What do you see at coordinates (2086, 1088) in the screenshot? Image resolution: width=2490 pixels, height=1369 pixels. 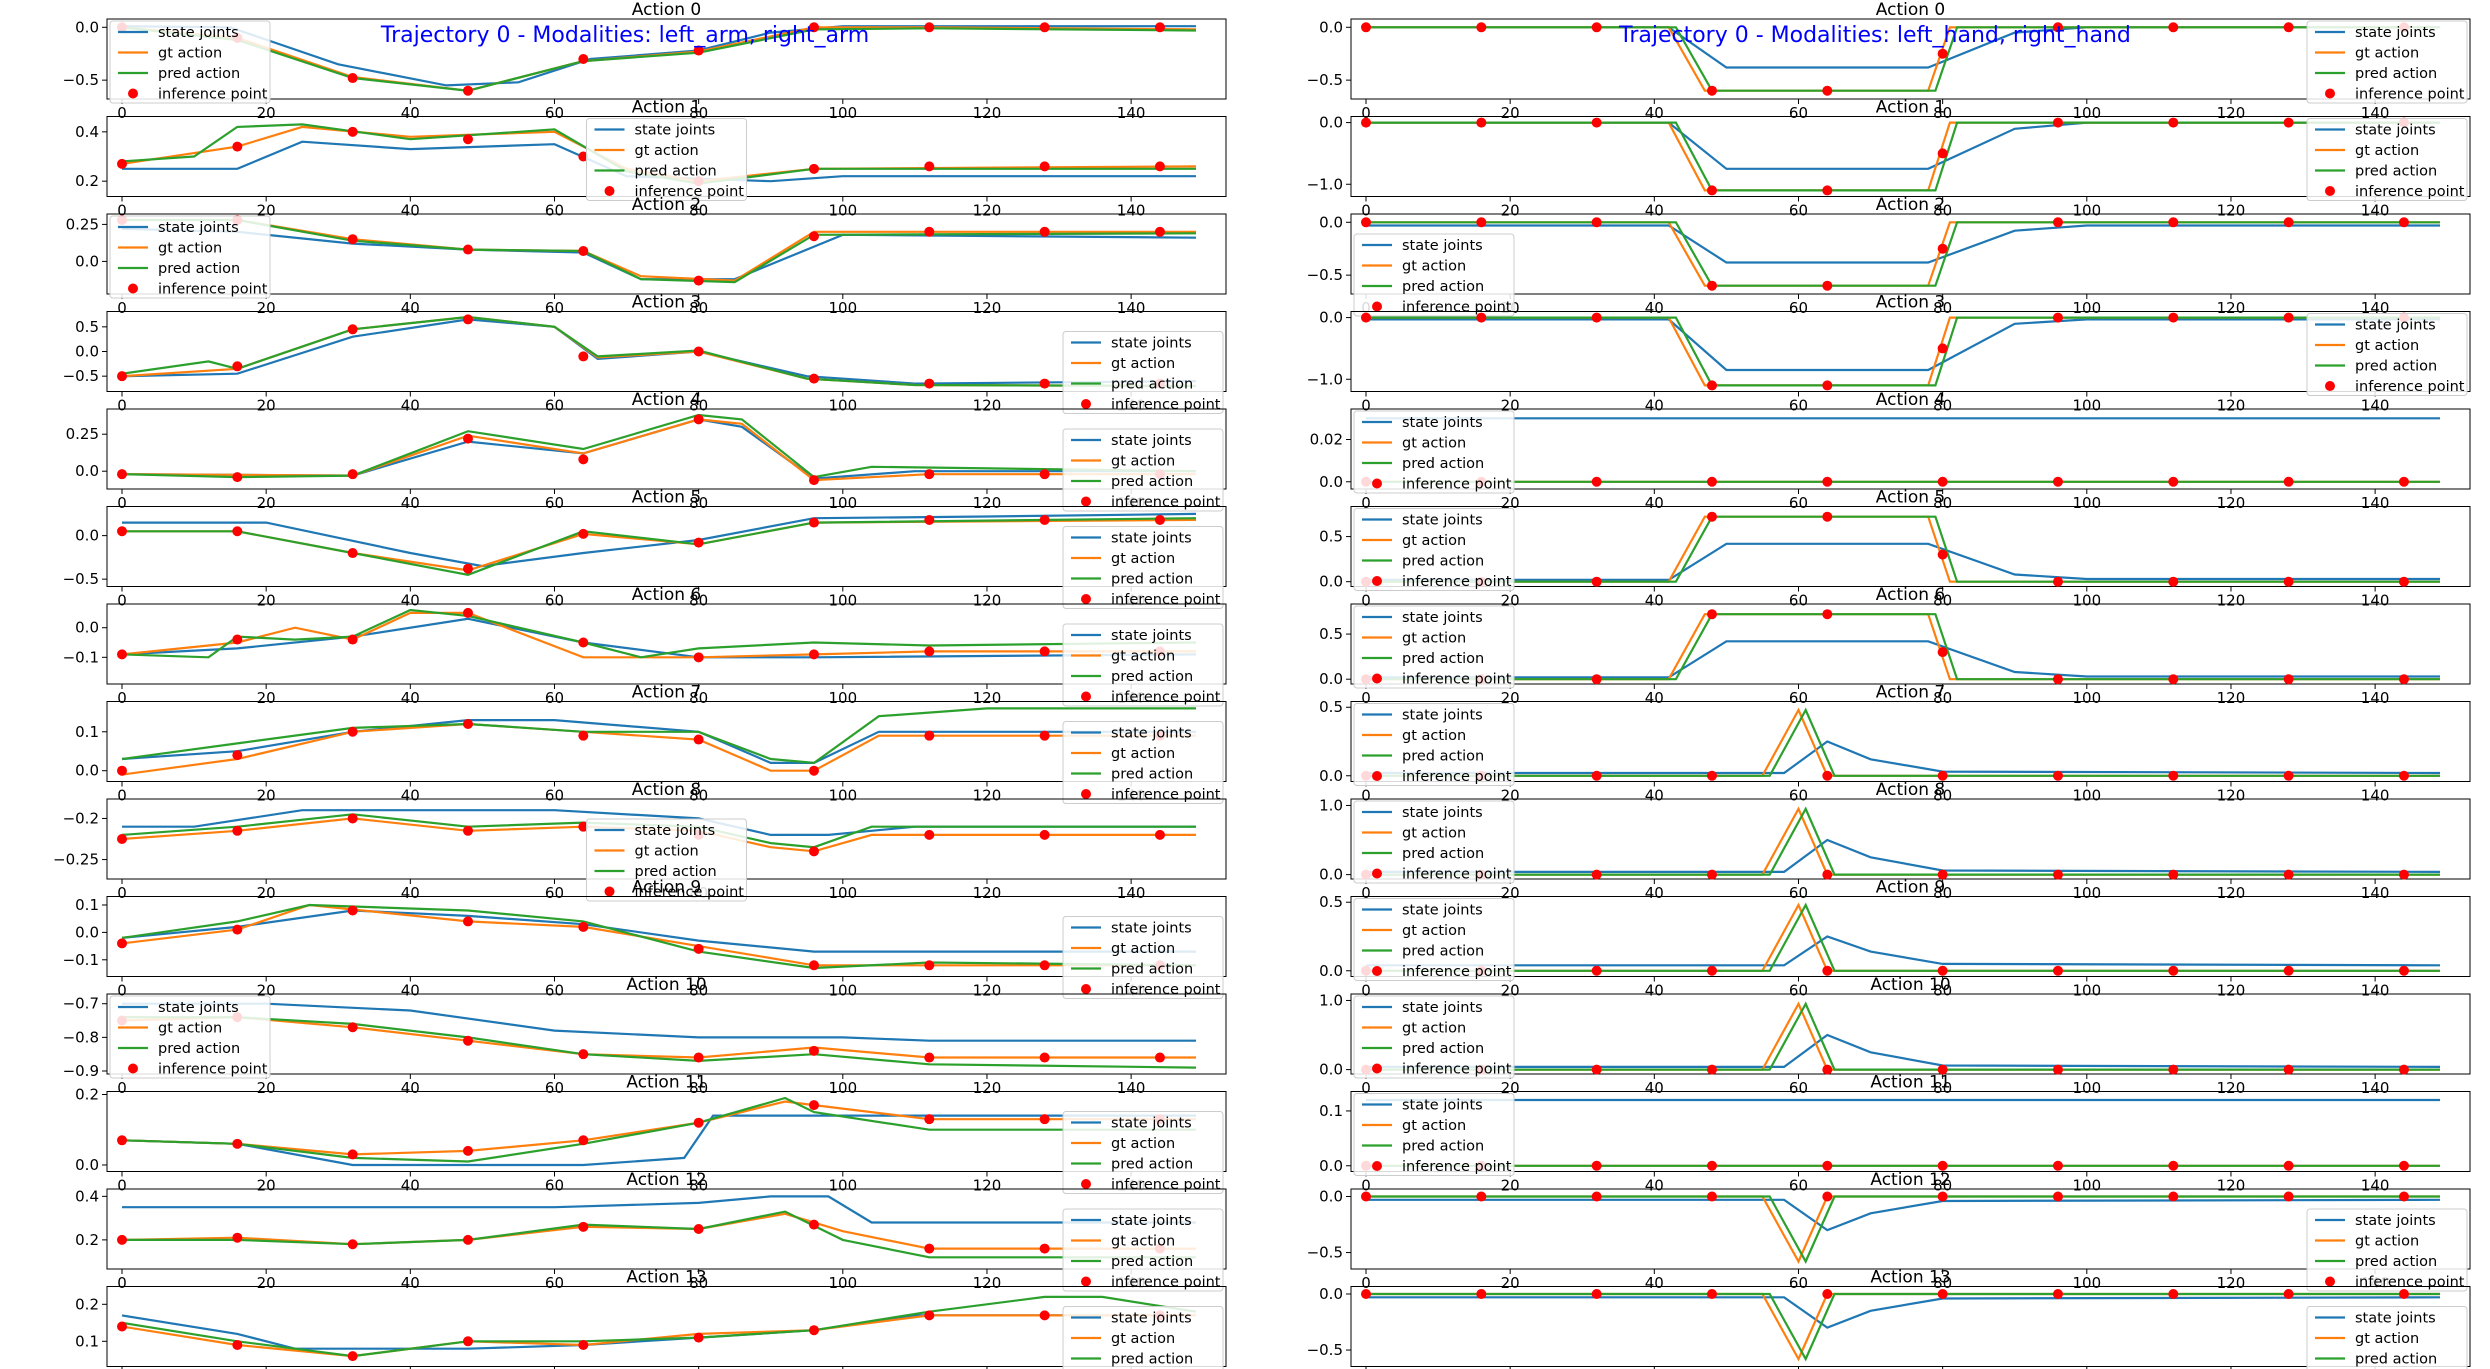 I see `x-tick-label: 100` at bounding box center [2086, 1088].